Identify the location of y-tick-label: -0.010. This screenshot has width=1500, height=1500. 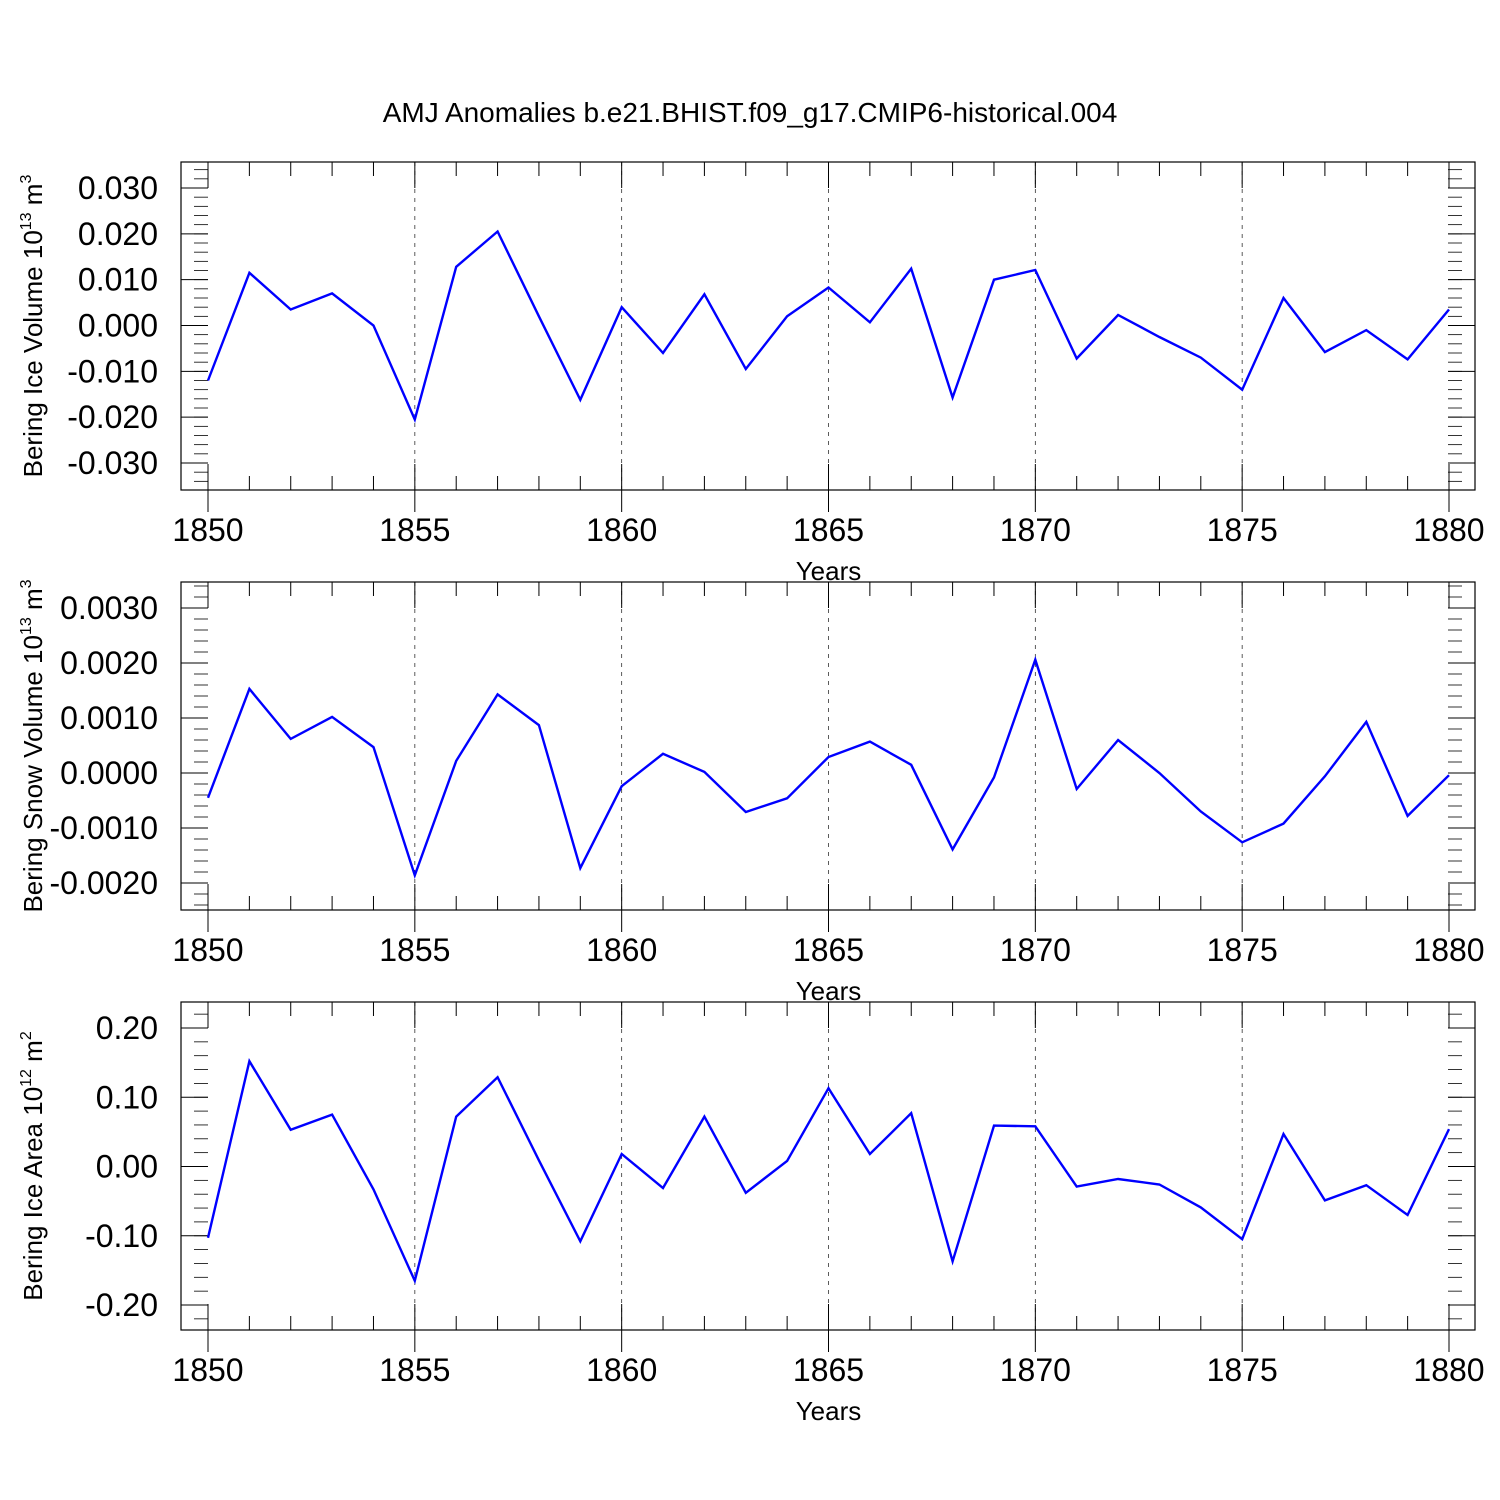
(112, 371).